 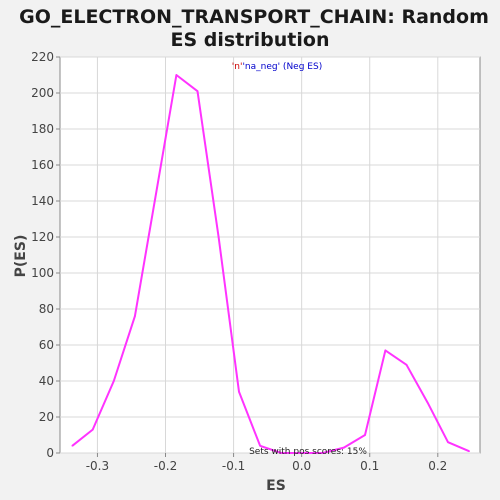 I want to click on y-tick-label: 200, so click(x=42, y=93).